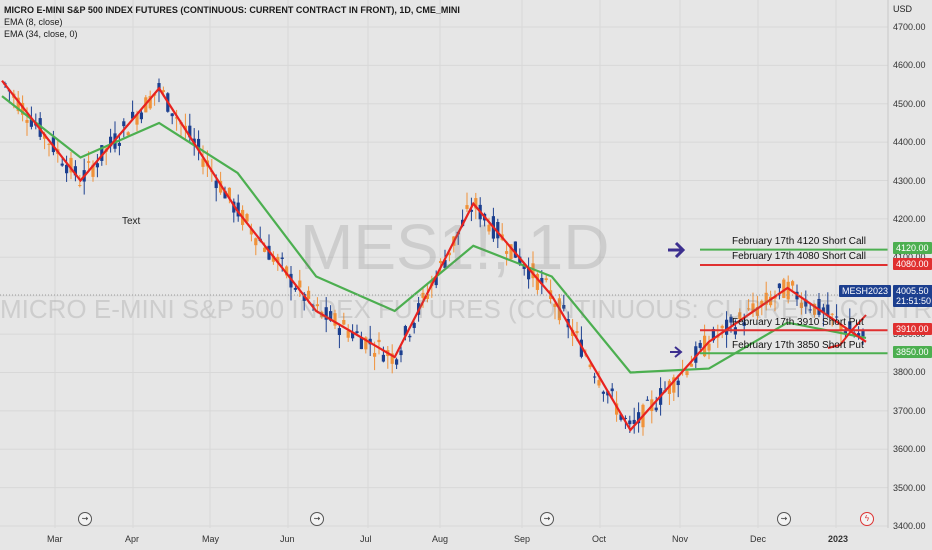 The height and width of the screenshot is (550, 932). I want to click on ema-slow-legend: EMA (34, close, 0), so click(41, 34).